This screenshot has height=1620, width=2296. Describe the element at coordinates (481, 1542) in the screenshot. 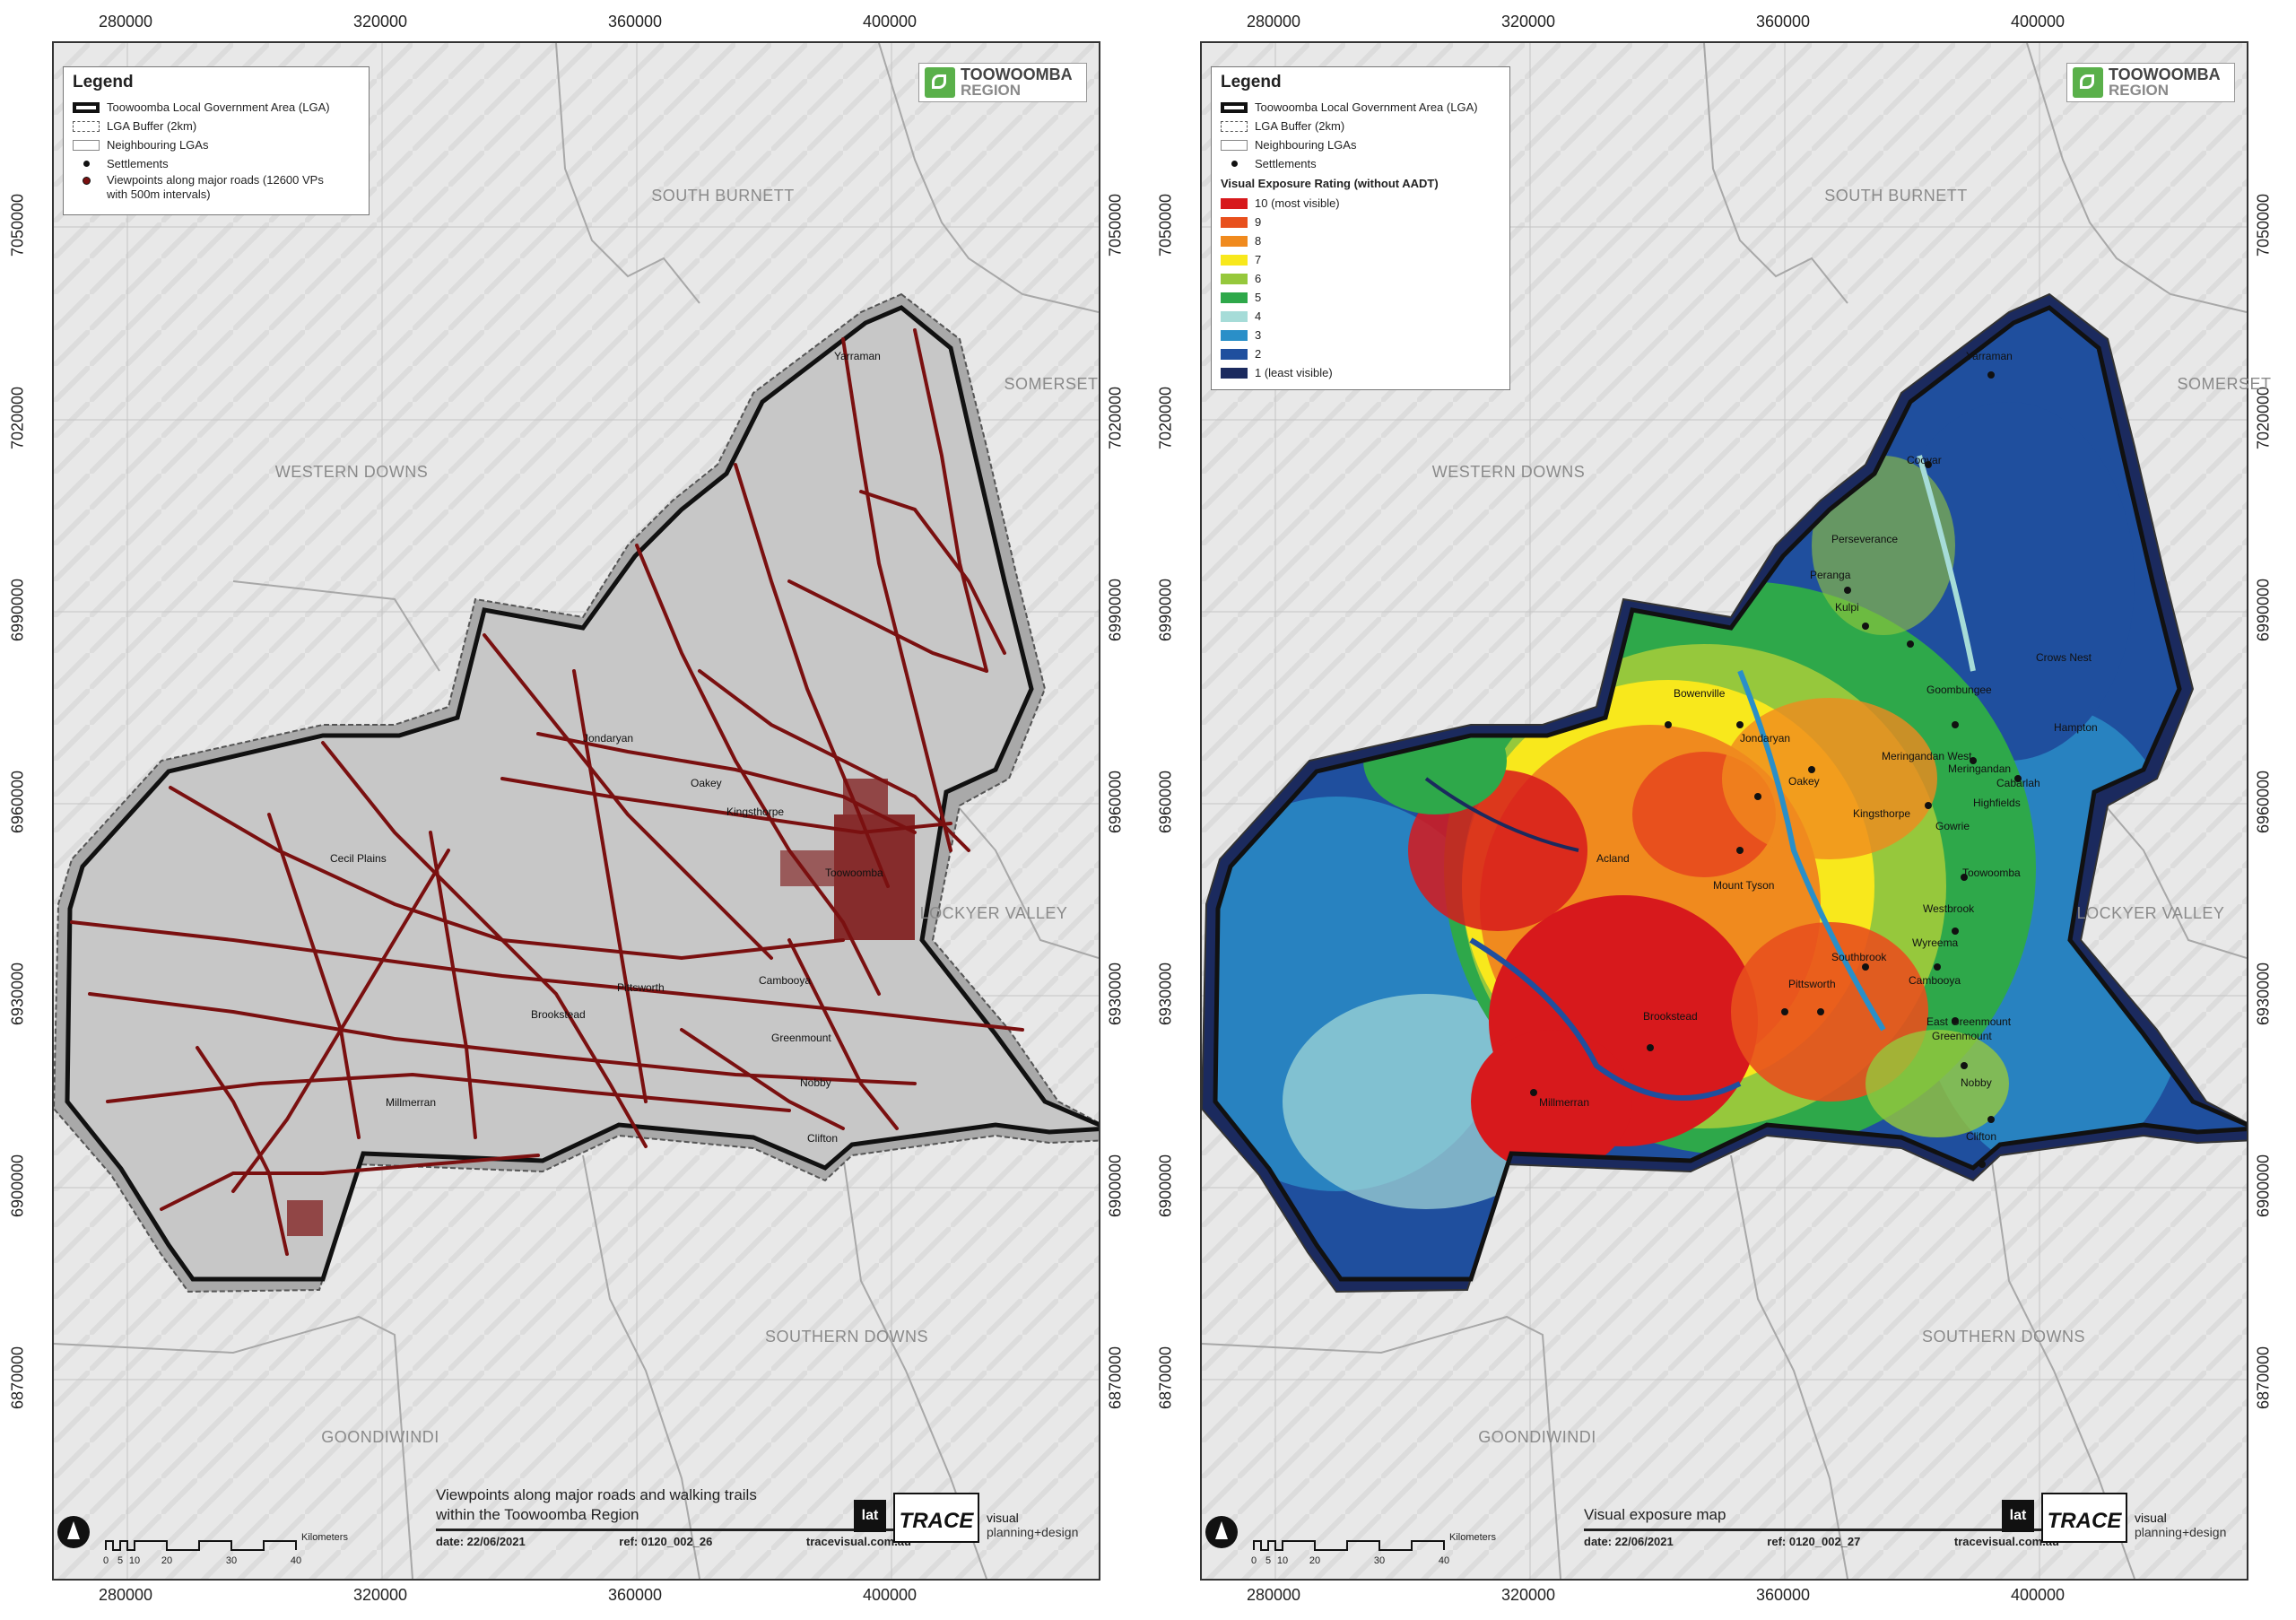

I see `map-date: date: 22/06/2021` at that location.